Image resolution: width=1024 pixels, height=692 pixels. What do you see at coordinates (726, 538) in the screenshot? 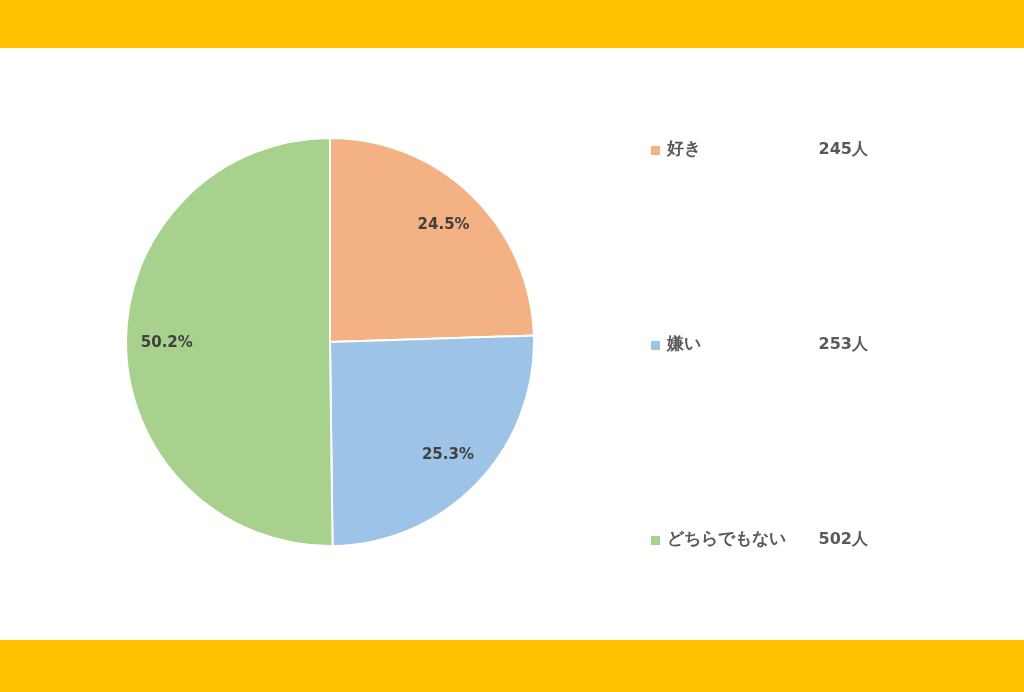
I see `legend-label: どちらでもない` at bounding box center [726, 538].